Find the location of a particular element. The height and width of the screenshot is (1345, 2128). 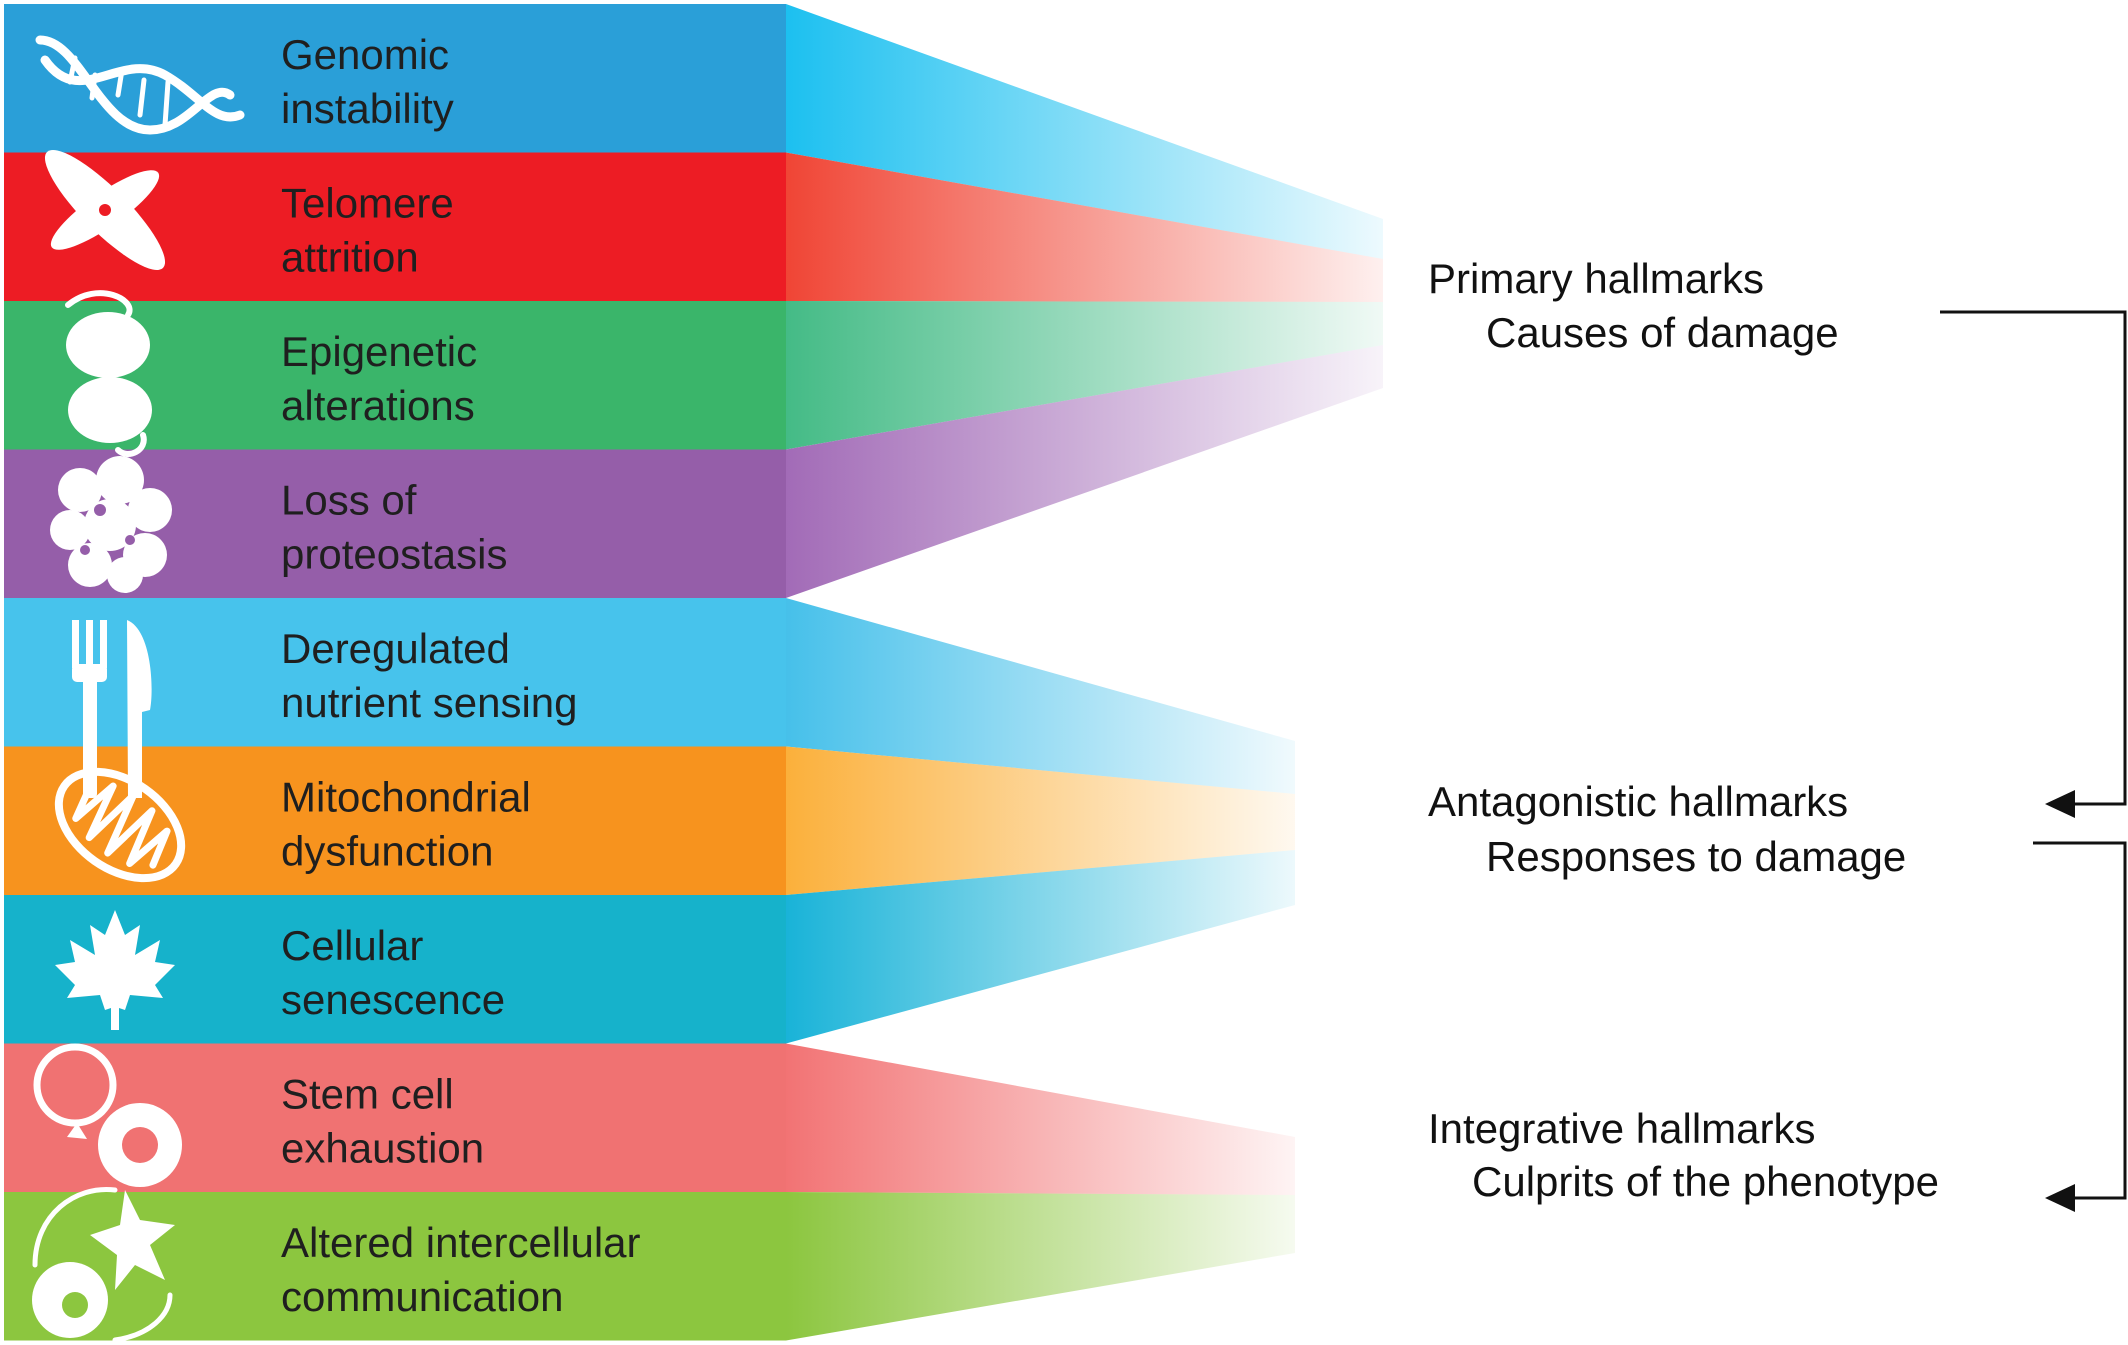

protein-icon is located at coordinates (111, 524).